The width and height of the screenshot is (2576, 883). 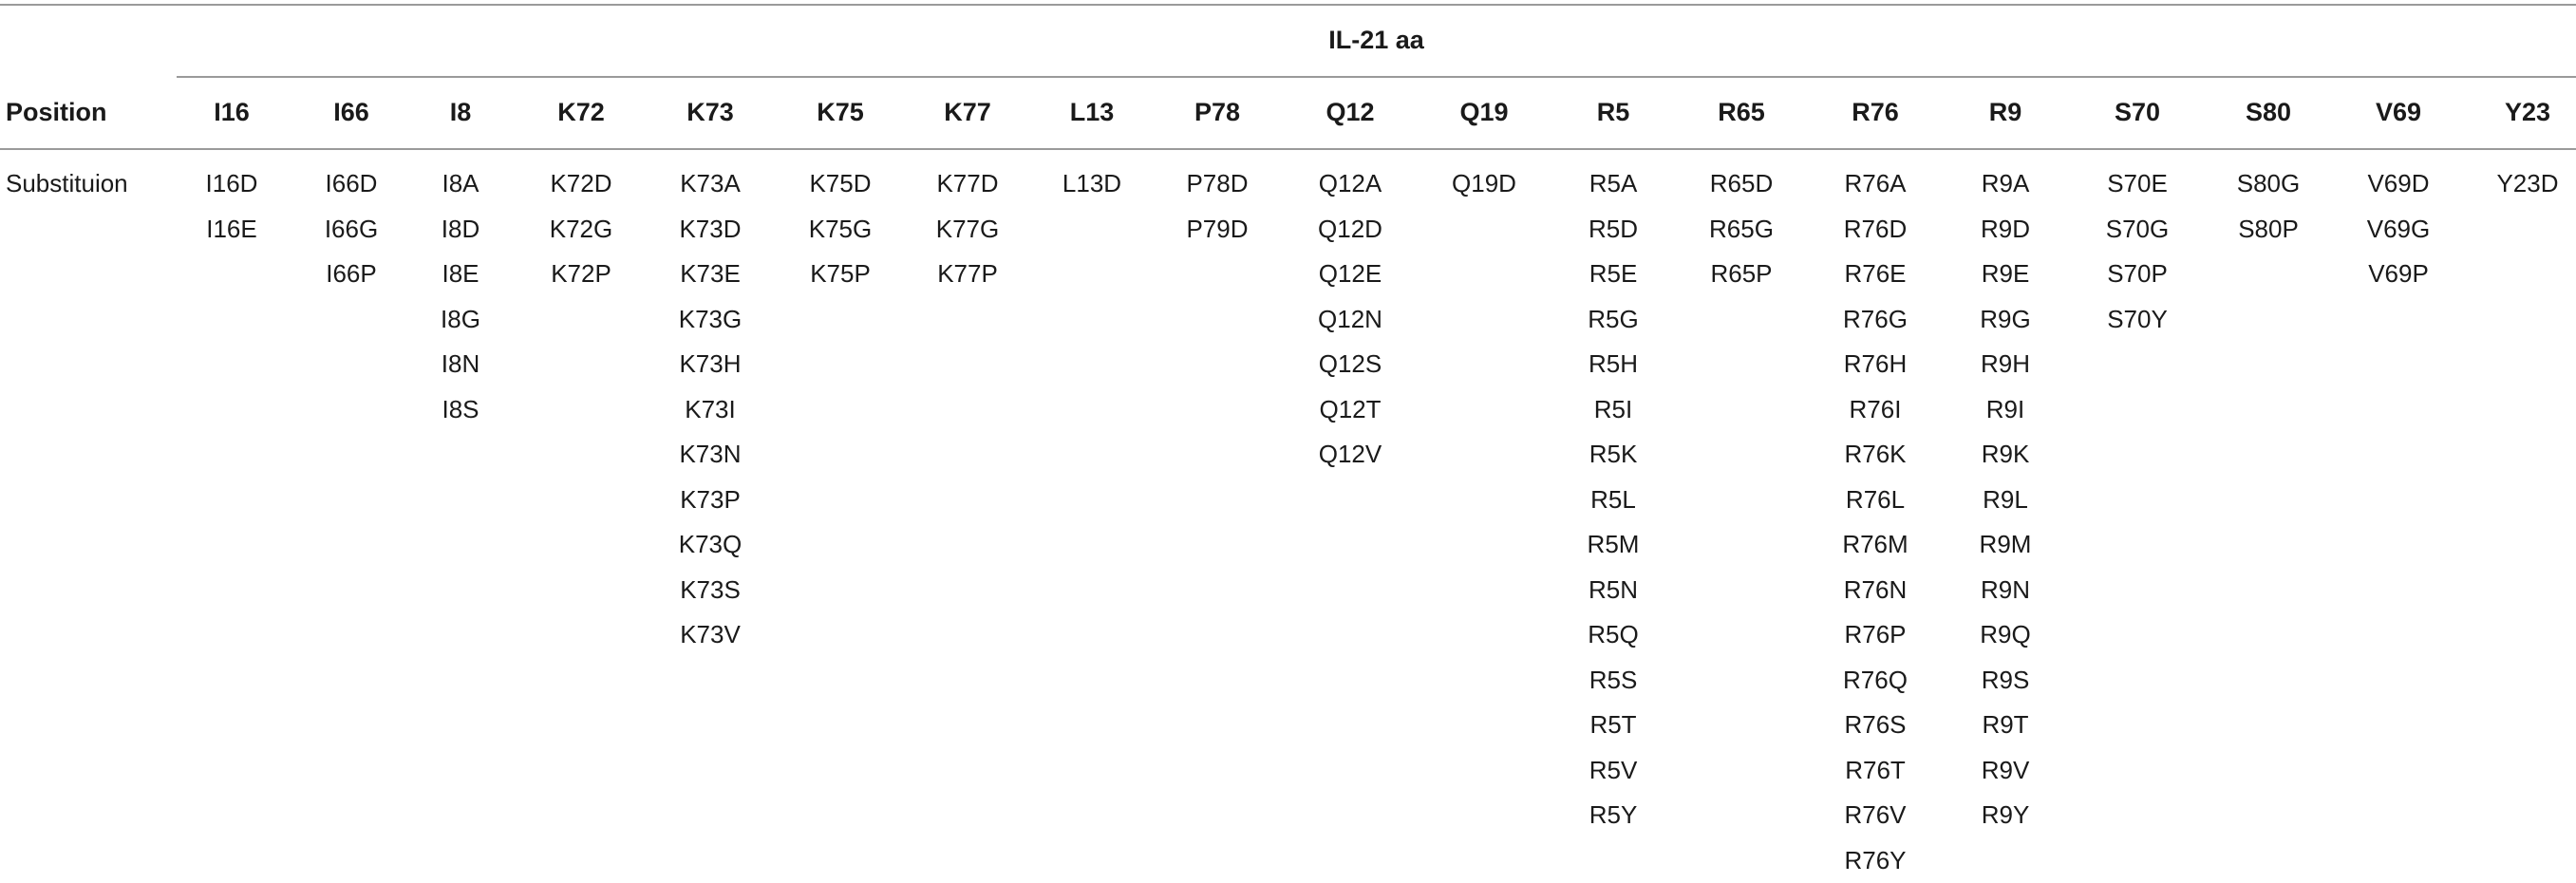 I want to click on substitution-value: R5Q, so click(x=1613, y=635).